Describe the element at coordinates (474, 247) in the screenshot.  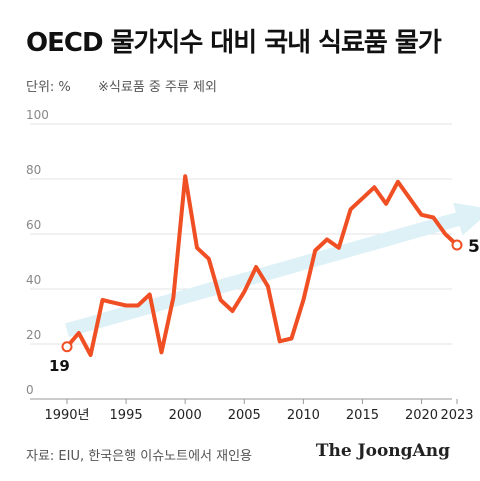
I see `data-label: 56` at that location.